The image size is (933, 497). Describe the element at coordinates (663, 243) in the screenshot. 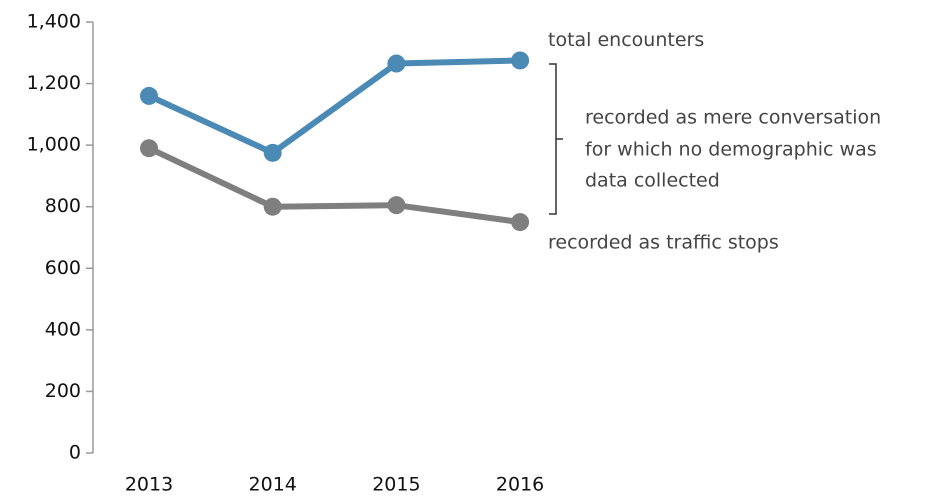

I see `series-label: recorded as traffic stops` at that location.